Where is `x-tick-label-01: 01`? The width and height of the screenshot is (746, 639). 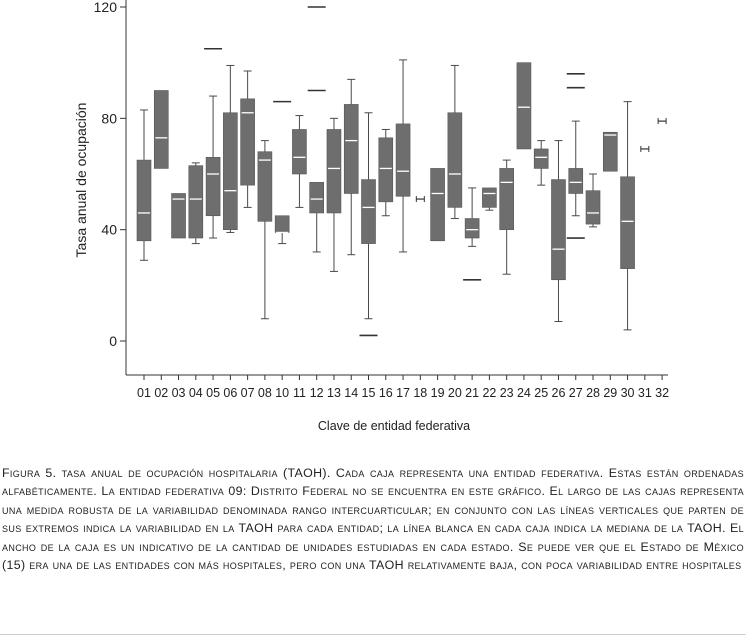
x-tick-label-01: 01 is located at coordinates (144, 393).